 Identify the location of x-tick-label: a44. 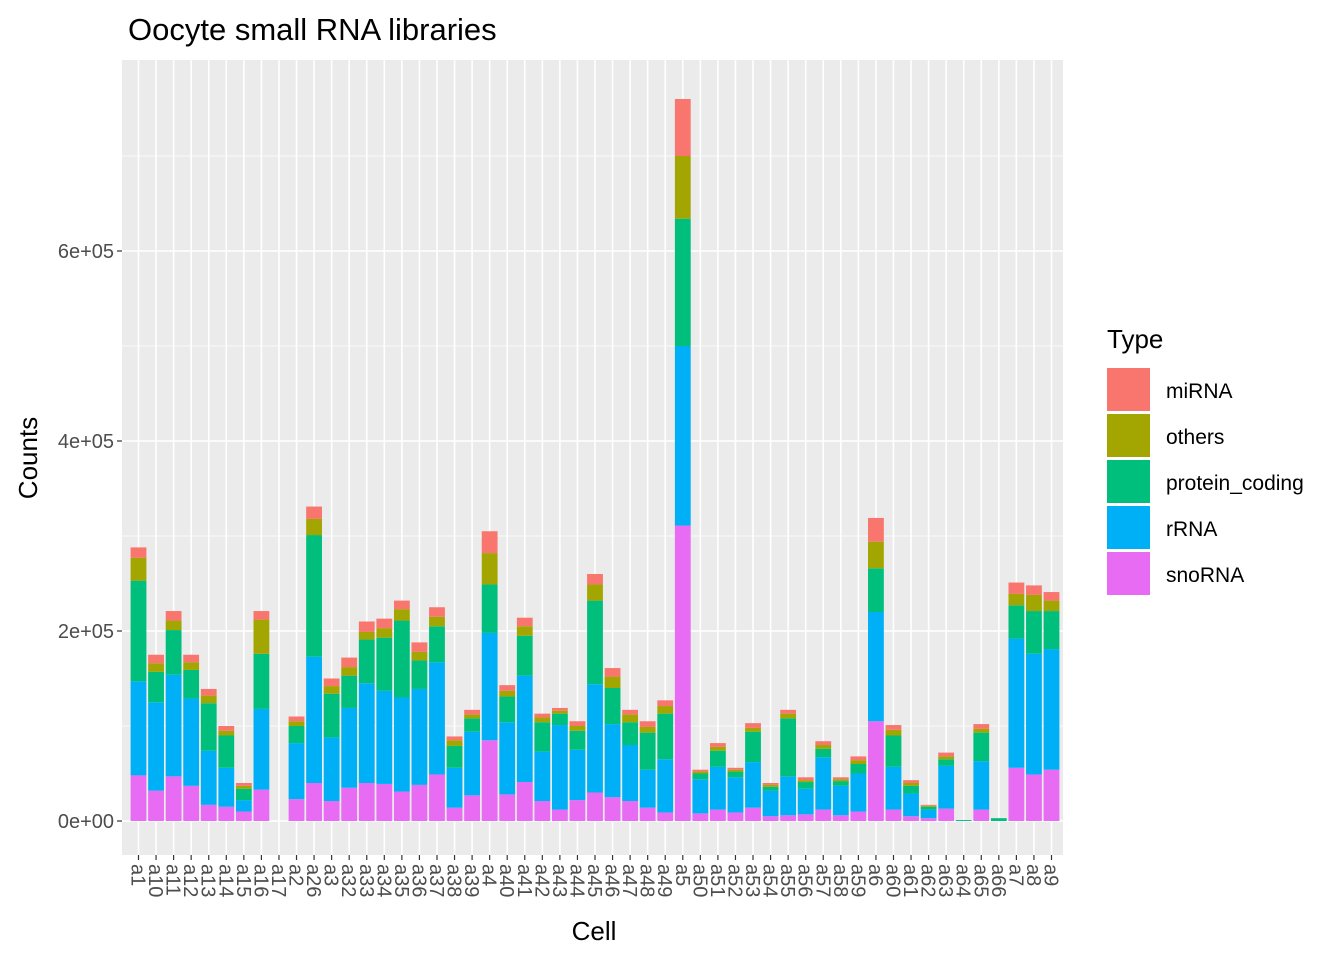
(576, 880).